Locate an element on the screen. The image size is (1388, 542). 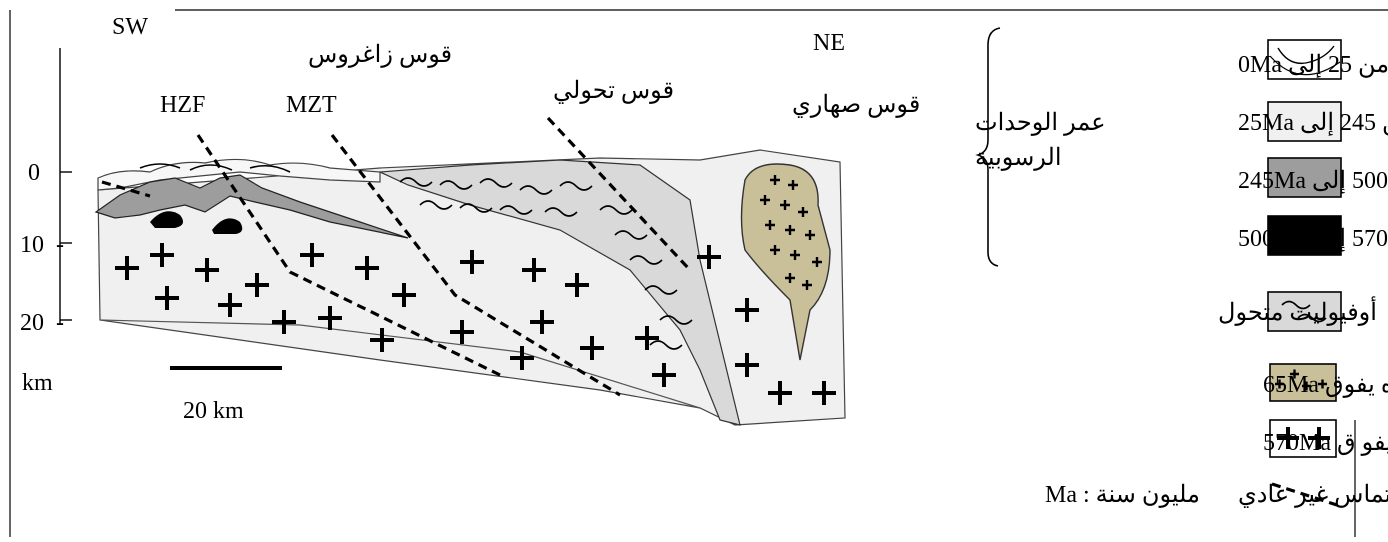
sahari-arc-label: قوس صهاري is located at coordinates (856, 105).